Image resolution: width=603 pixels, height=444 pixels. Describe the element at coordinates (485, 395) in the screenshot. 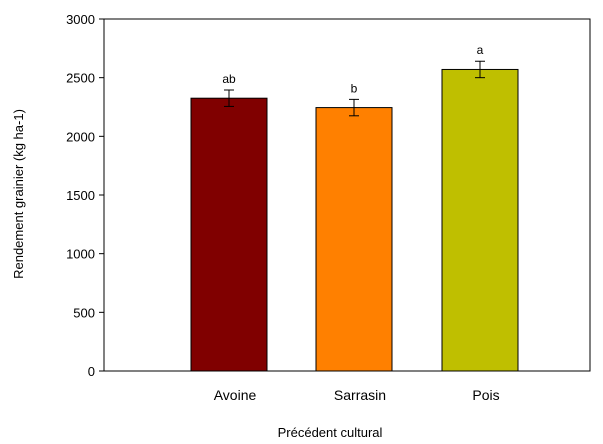

I see `x-tick-label: Pois` at that location.